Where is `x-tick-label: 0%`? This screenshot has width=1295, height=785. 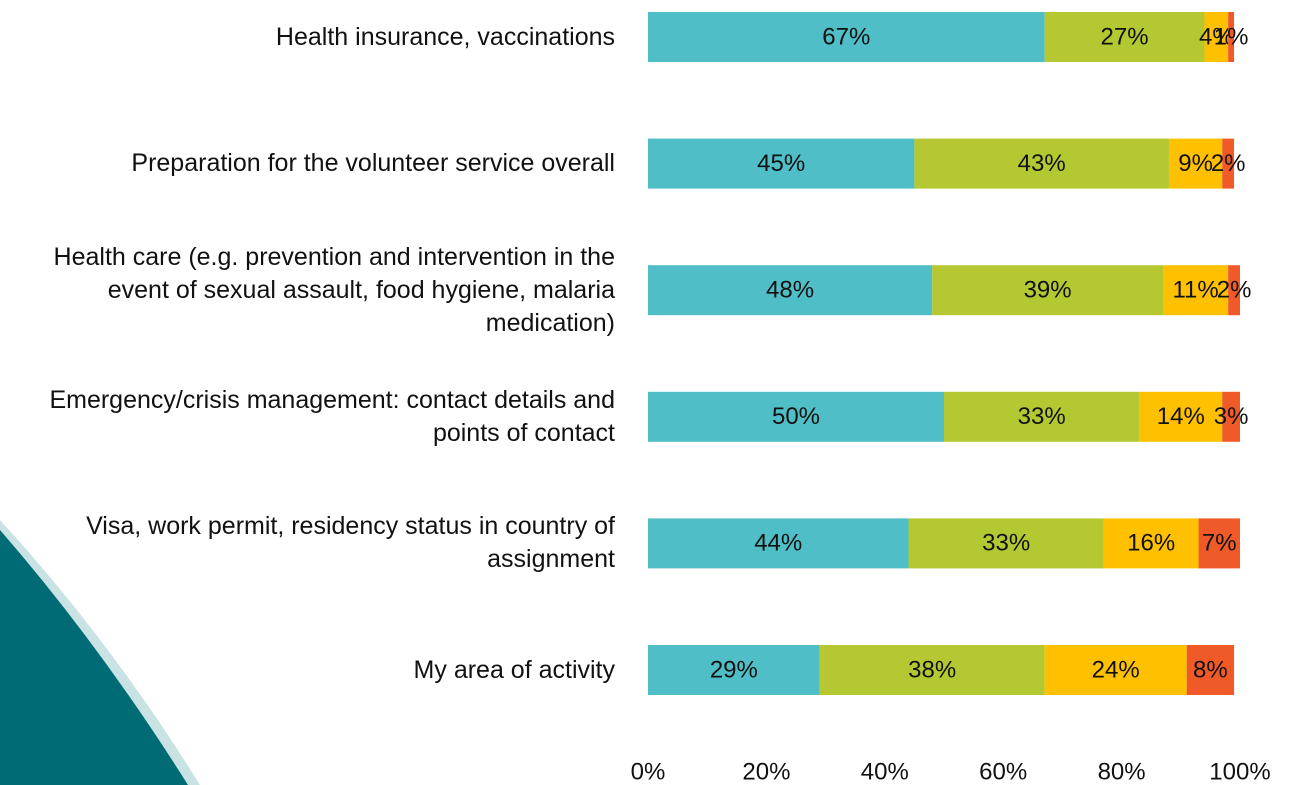
x-tick-label: 0% is located at coordinates (648, 771).